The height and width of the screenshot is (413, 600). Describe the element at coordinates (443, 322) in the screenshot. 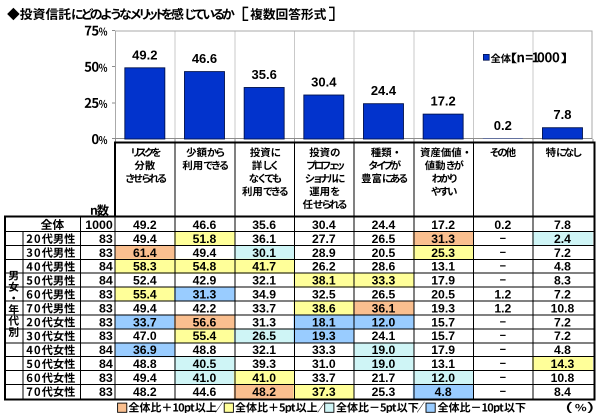

I see `svg-text: 15.7` at that location.